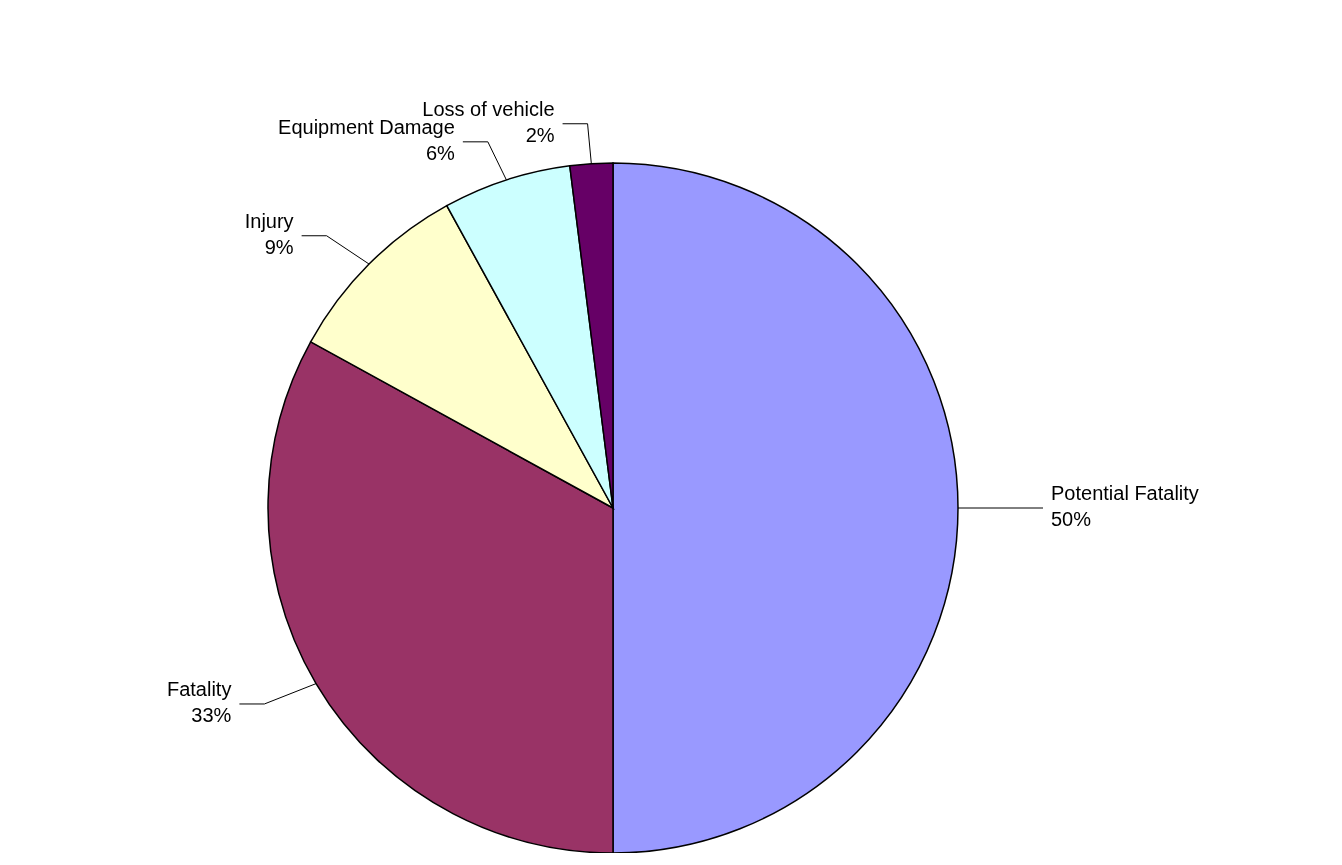 This screenshot has width=1342, height=865. Describe the element at coordinates (279, 246) in the screenshot. I see `data-label: 9%` at that location.